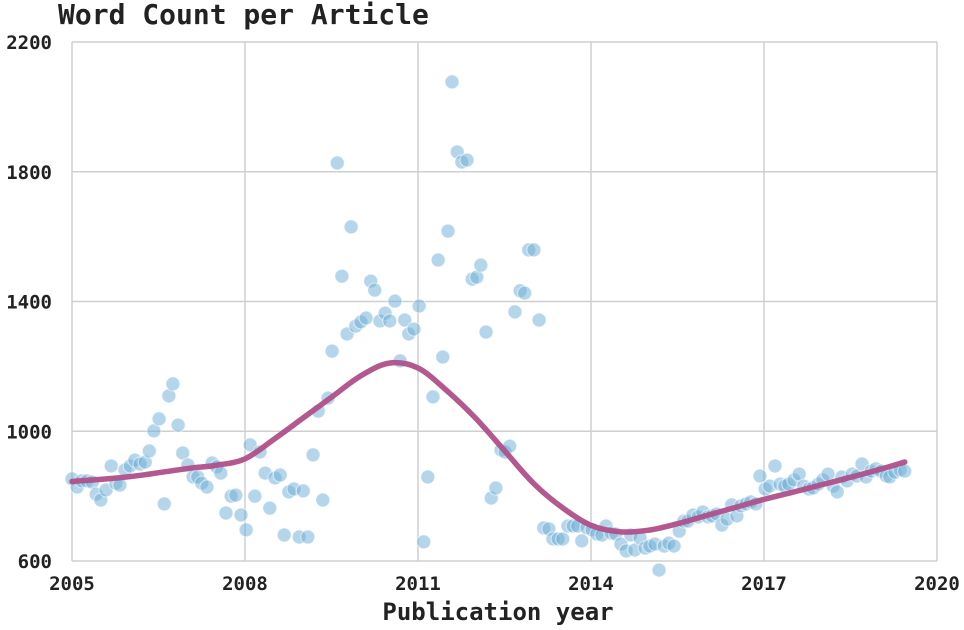  I want to click on x-tick-label: 2008, so click(245, 584).